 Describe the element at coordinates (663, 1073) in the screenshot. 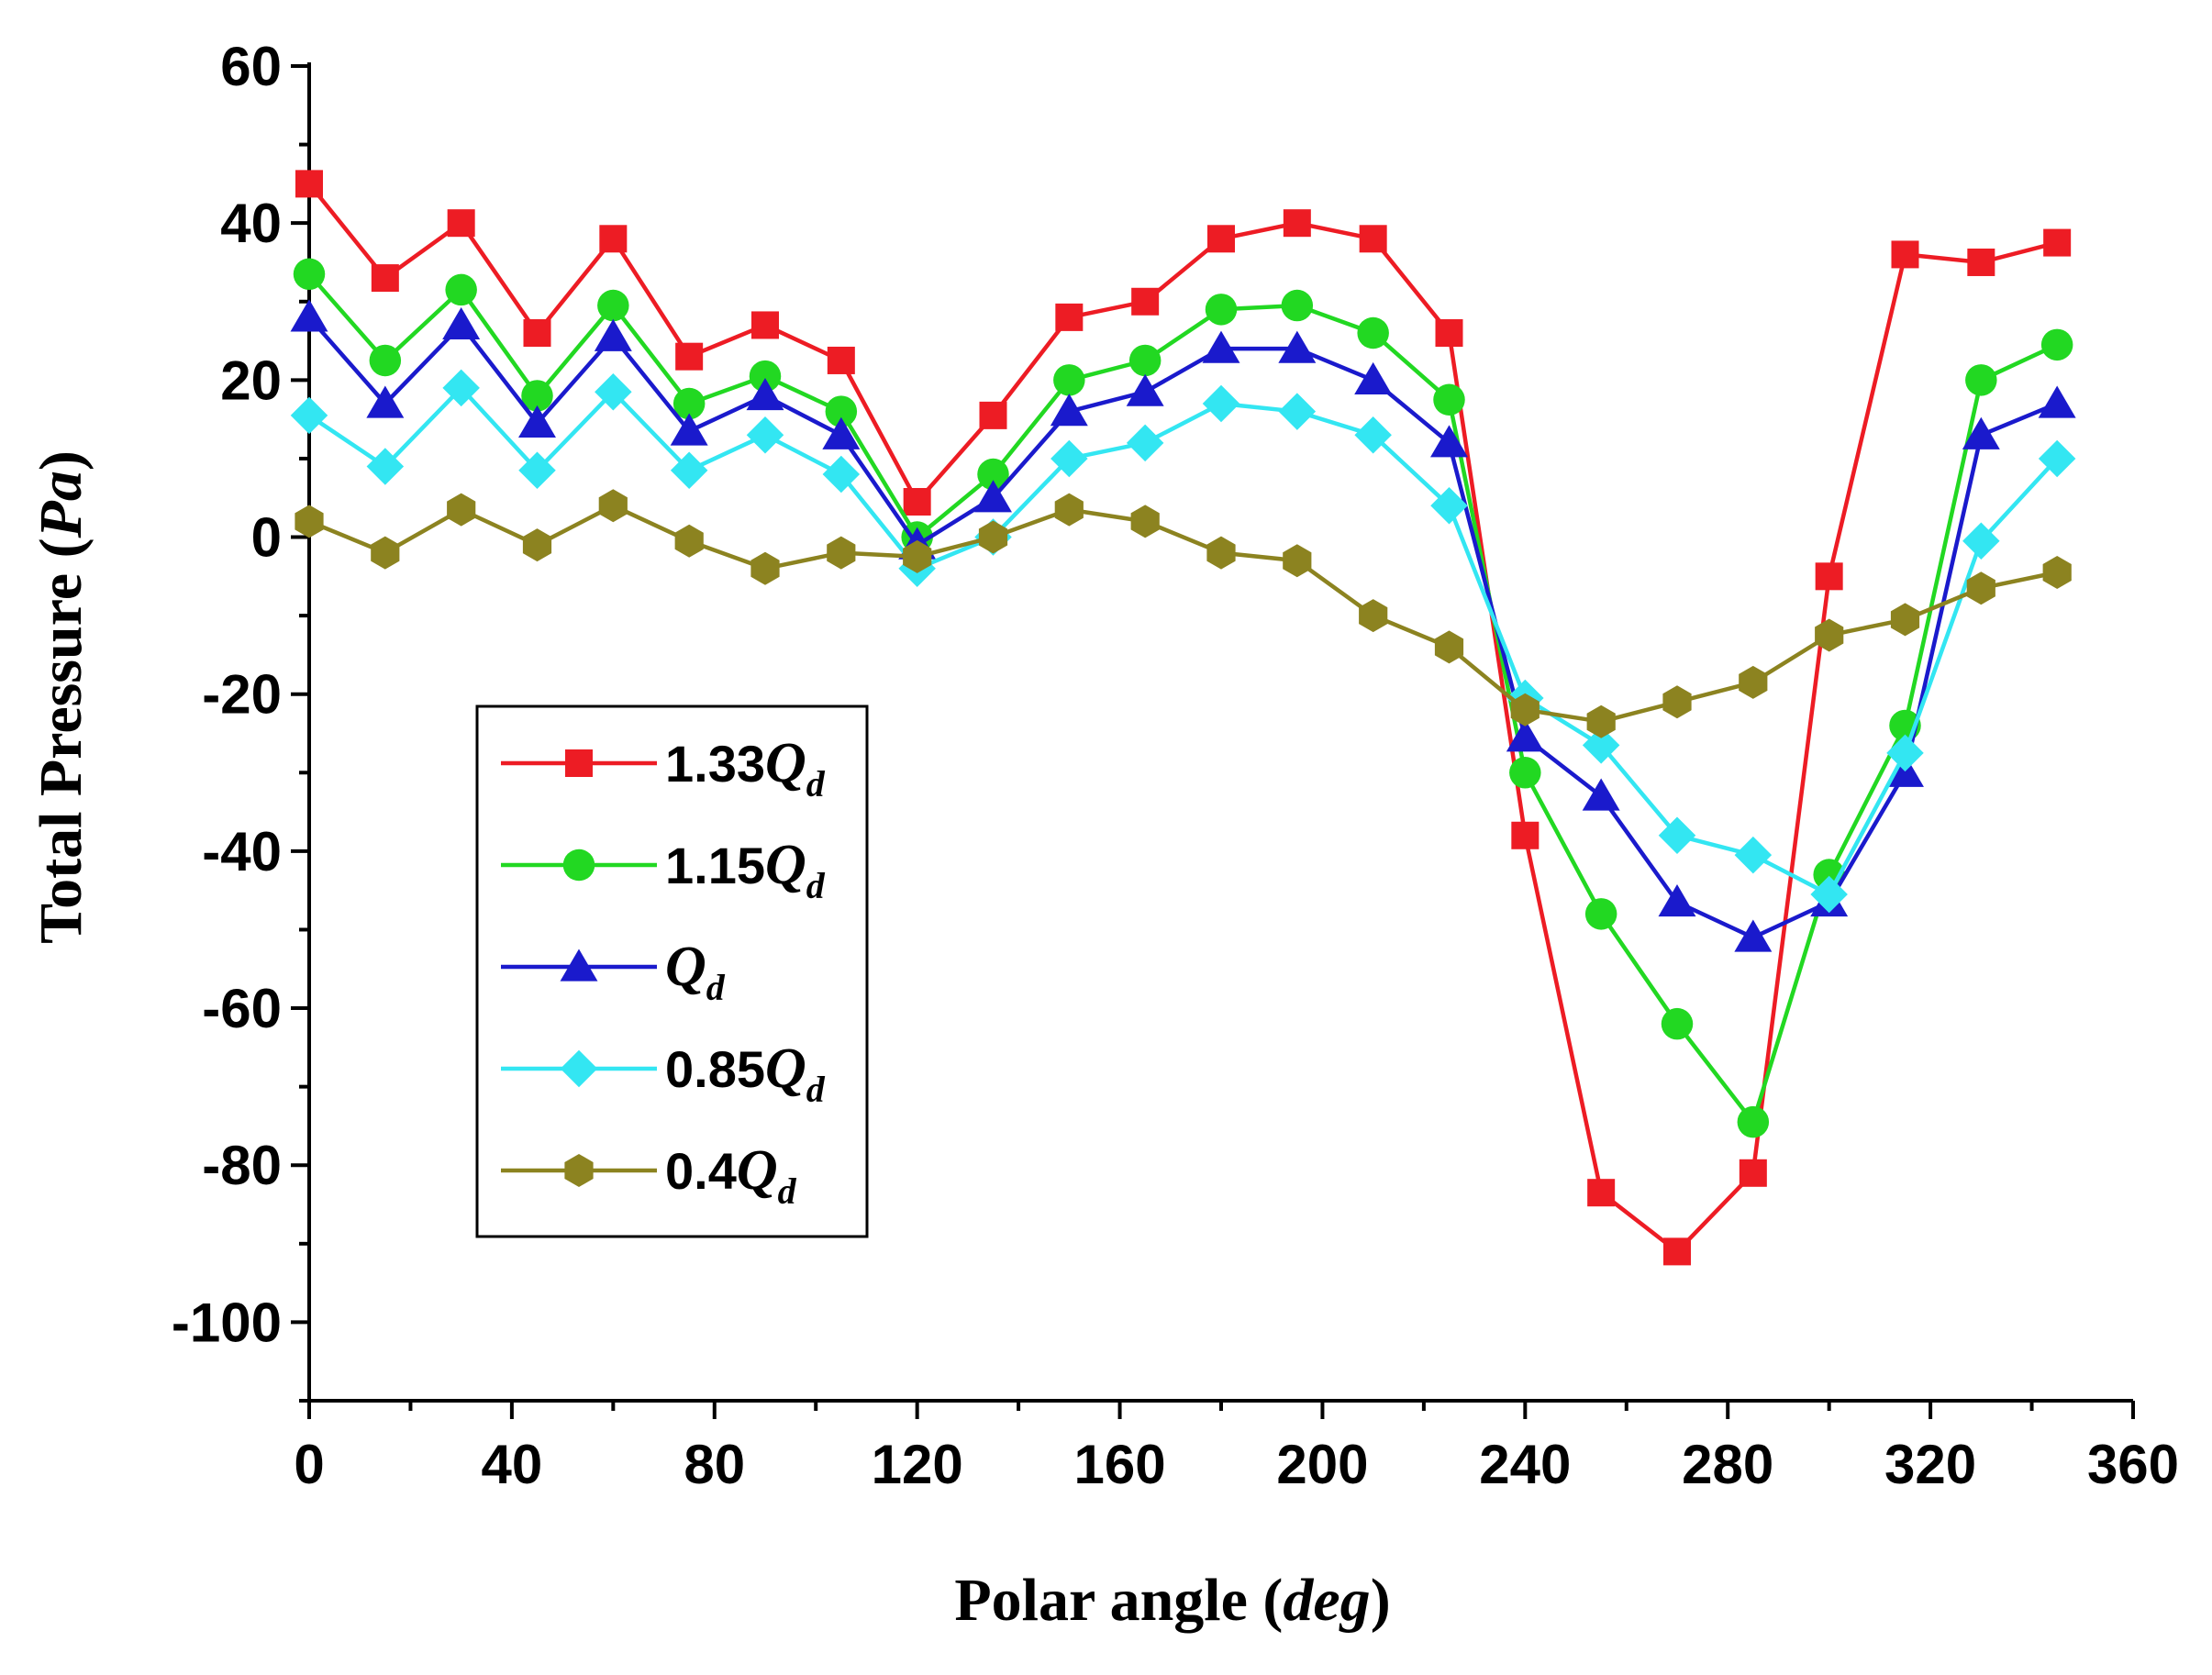

I see `legend-item: 0.85Qd` at that location.